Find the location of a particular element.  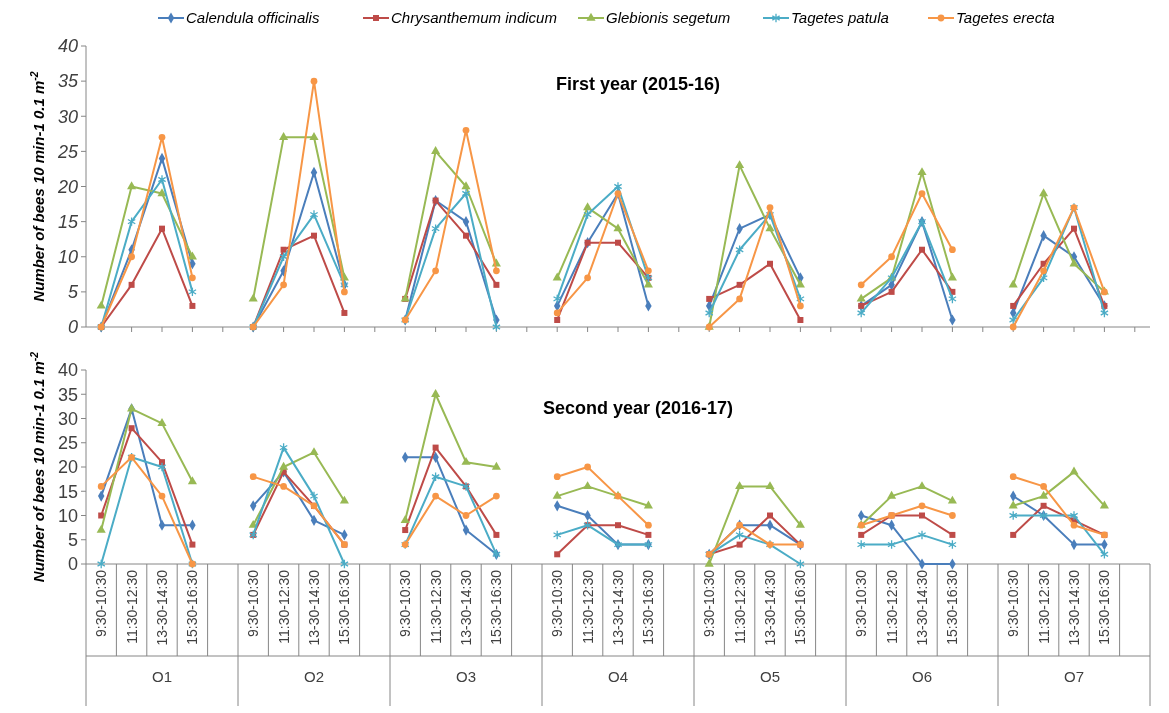

legend-label: Glebionis segetum is located at coordinates (668, 18).